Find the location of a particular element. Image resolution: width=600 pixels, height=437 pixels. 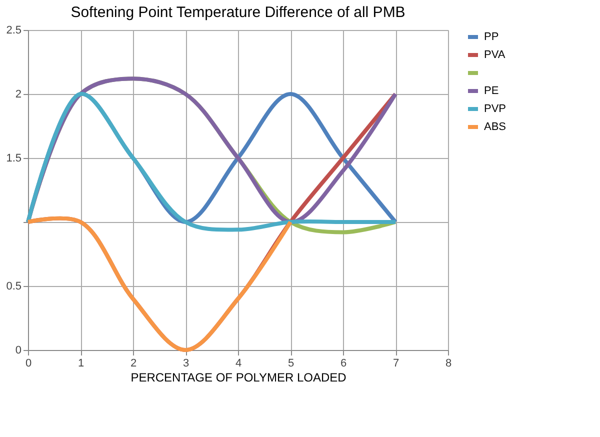

x-tick-label: 3 is located at coordinates (186, 364).